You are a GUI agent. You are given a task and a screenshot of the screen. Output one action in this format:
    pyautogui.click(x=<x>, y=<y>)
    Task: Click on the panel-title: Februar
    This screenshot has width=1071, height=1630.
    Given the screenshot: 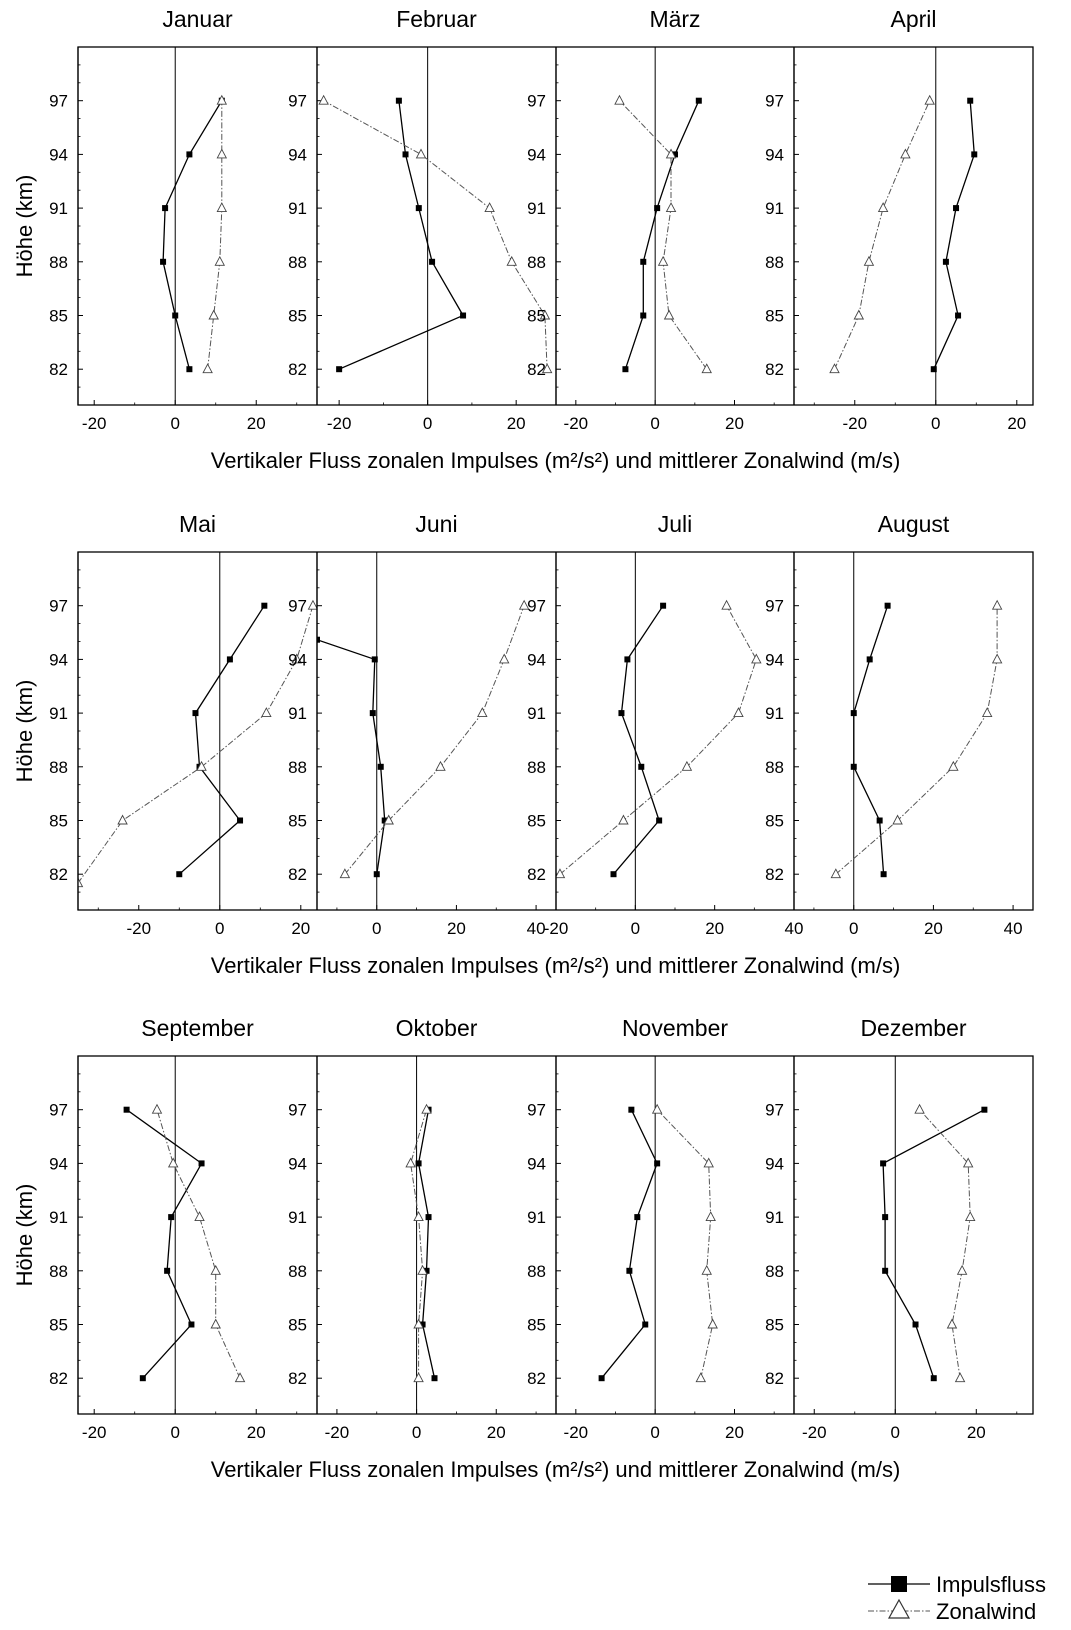 What is the action you would take?
    pyautogui.click(x=436, y=19)
    